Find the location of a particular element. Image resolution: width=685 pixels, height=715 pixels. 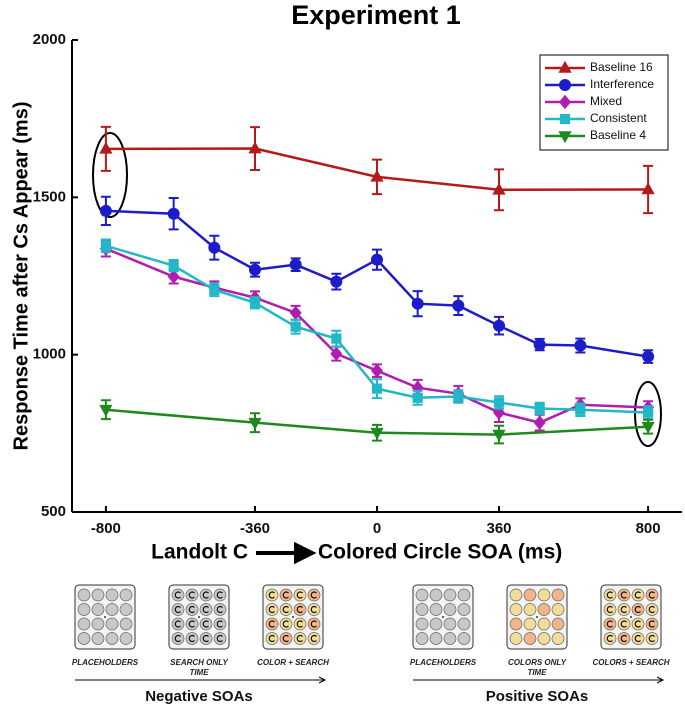

x-label-arrow is located at coordinates (286, 553).